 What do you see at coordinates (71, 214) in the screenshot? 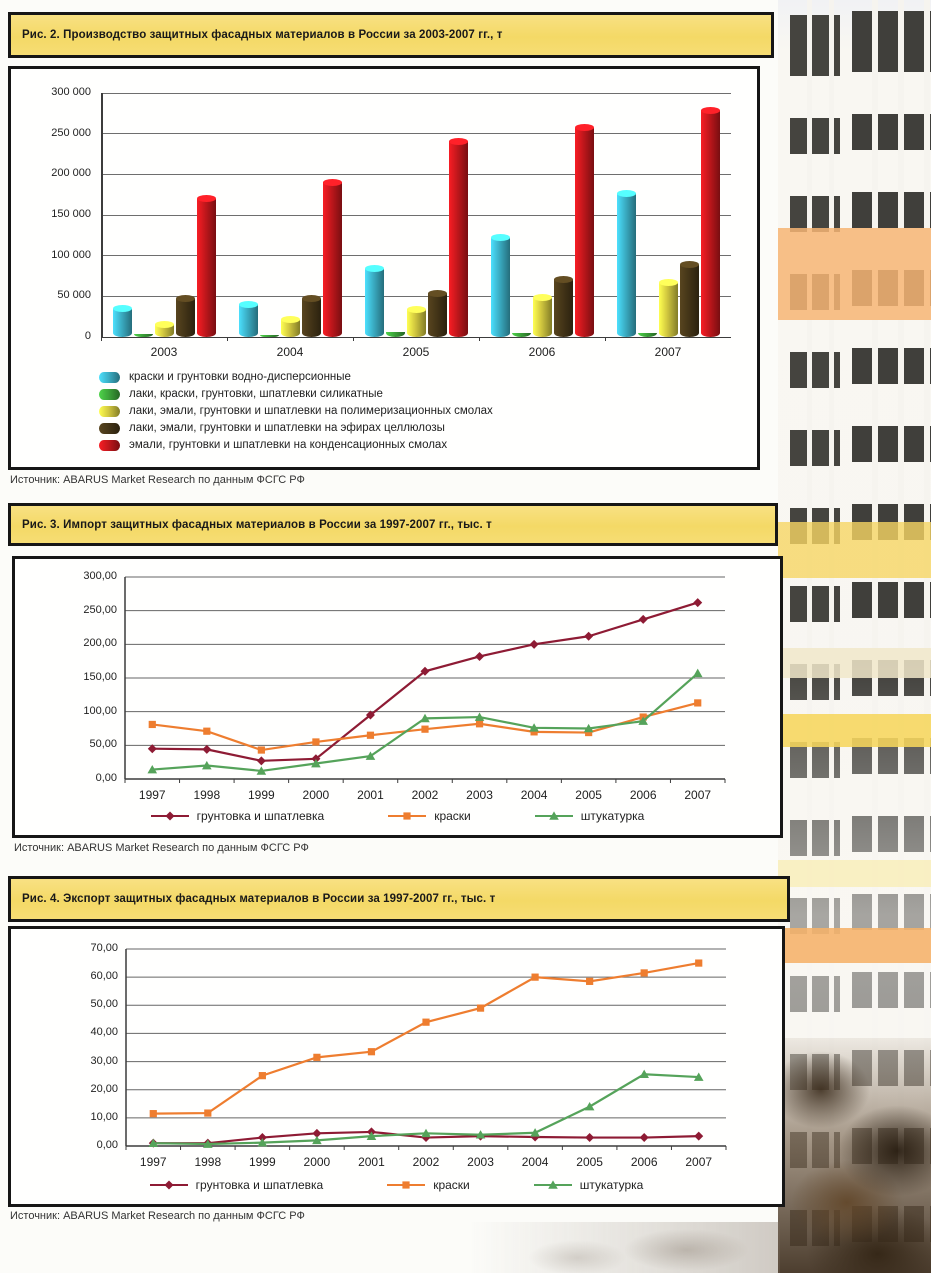
I see `y-axis-tick-label: 150 000` at bounding box center [71, 214].